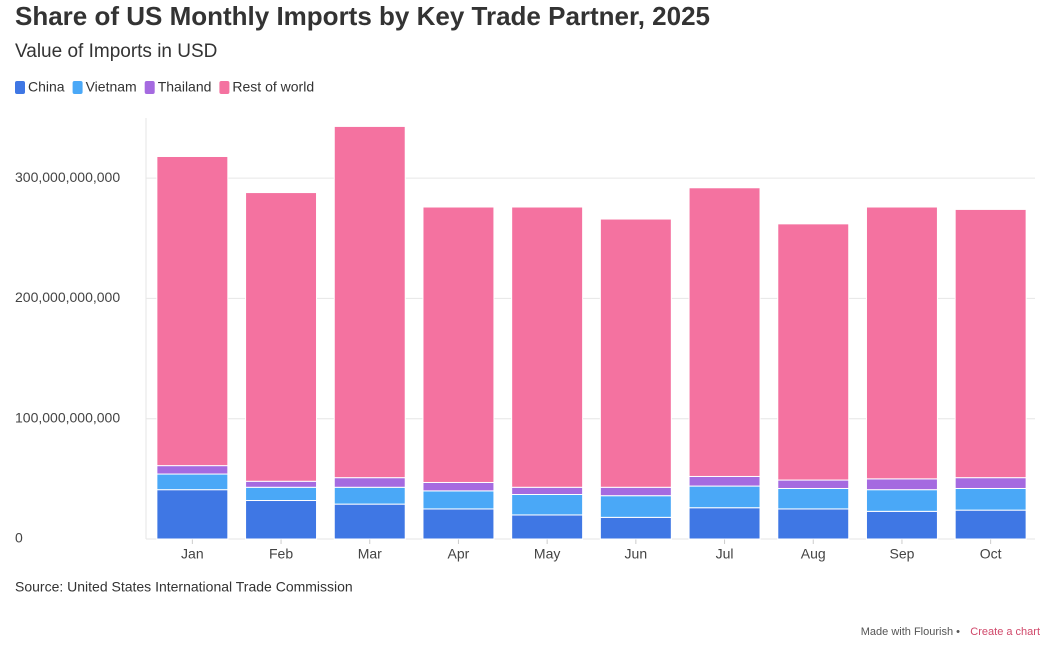 This screenshot has height=651, width=1051. What do you see at coordinates (901, 554) in the screenshot?
I see `x-tick-label: Sep` at bounding box center [901, 554].